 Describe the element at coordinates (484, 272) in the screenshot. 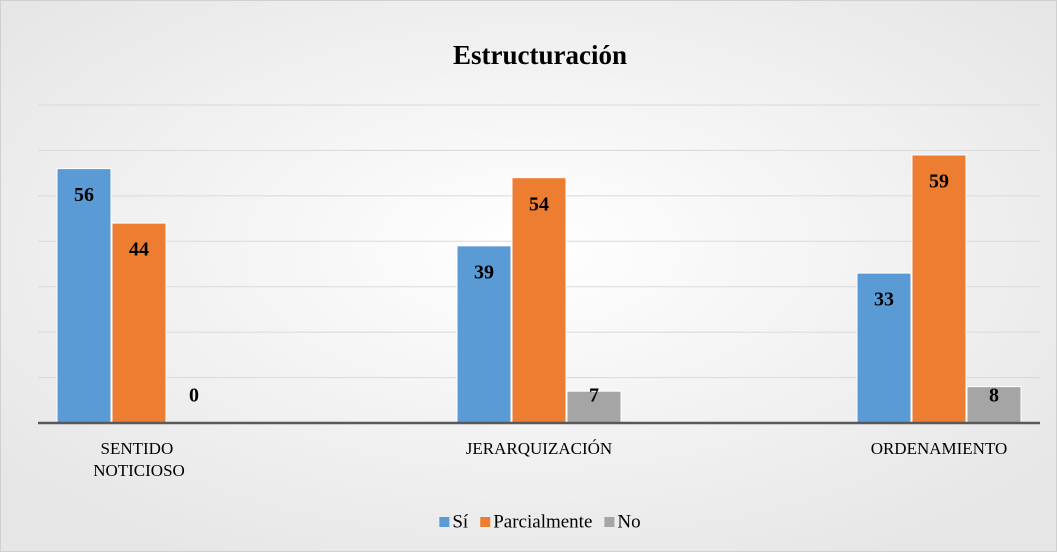

I see `data-label: 39` at that location.